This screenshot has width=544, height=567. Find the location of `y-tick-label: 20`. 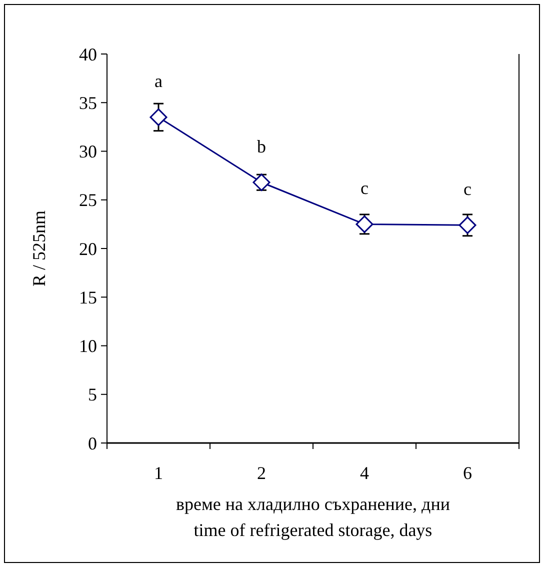

y-tick-label: 20 is located at coordinates (88, 248).